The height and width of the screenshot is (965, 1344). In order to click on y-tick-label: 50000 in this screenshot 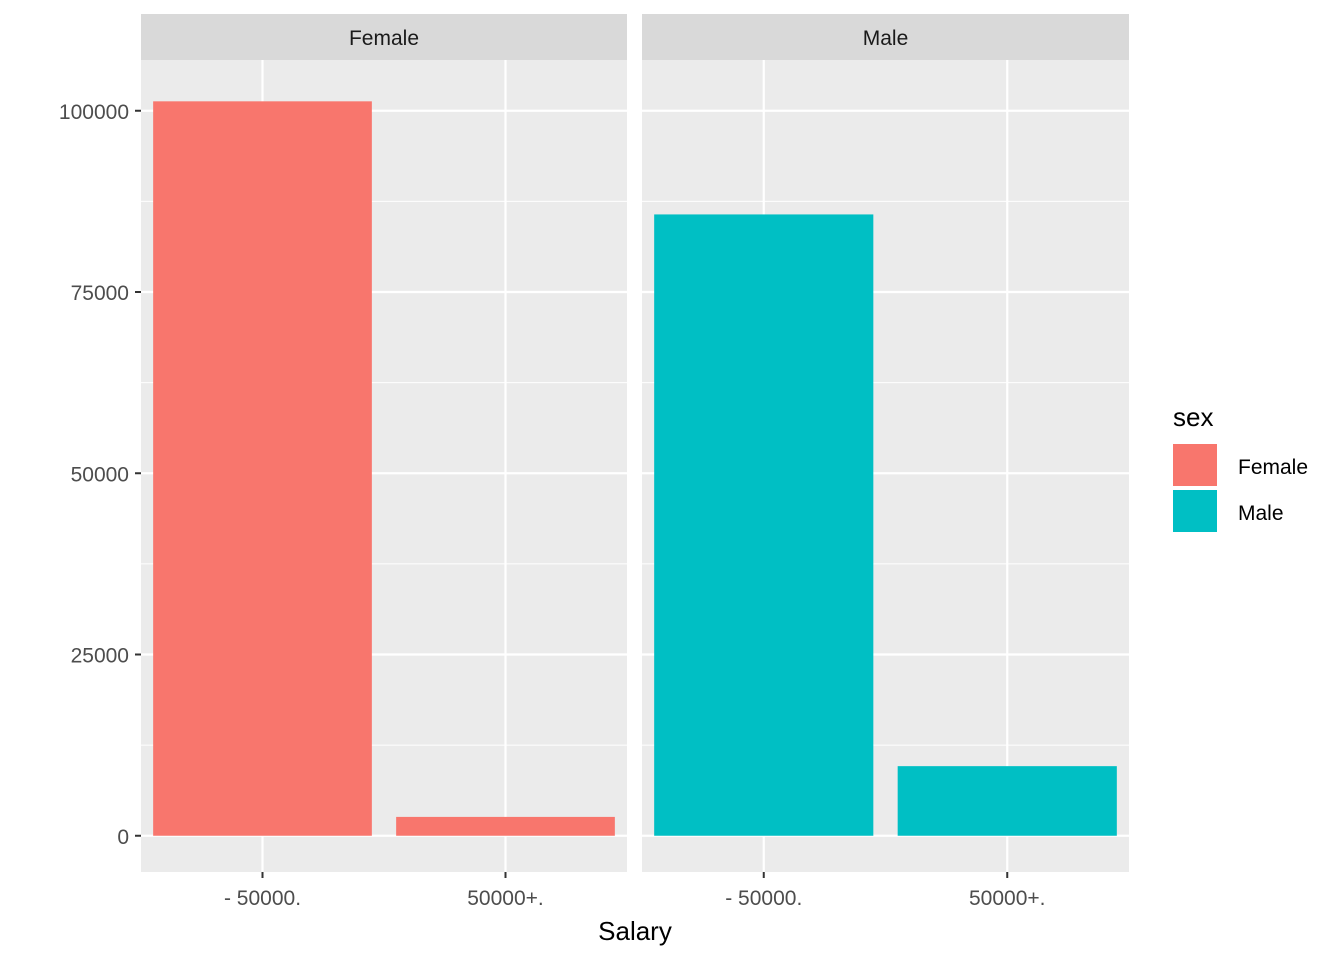, I will do `click(100, 474)`.